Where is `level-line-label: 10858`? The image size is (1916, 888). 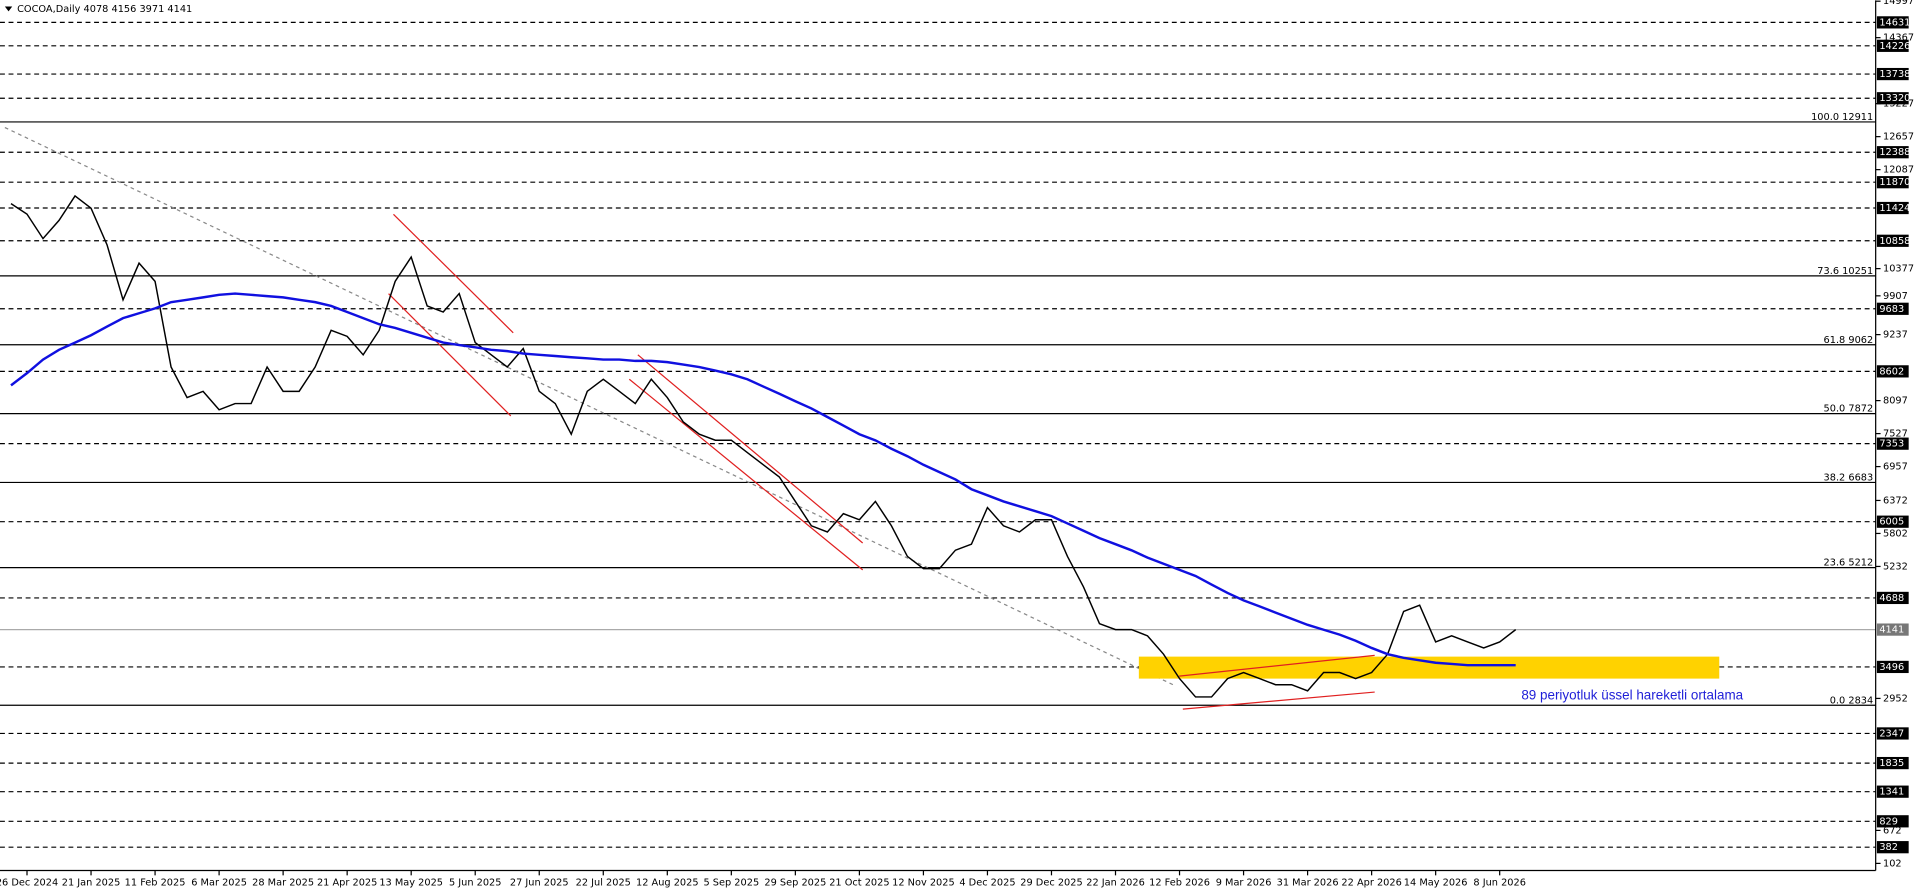
level-line-label: 10858 is located at coordinates (1894, 241).